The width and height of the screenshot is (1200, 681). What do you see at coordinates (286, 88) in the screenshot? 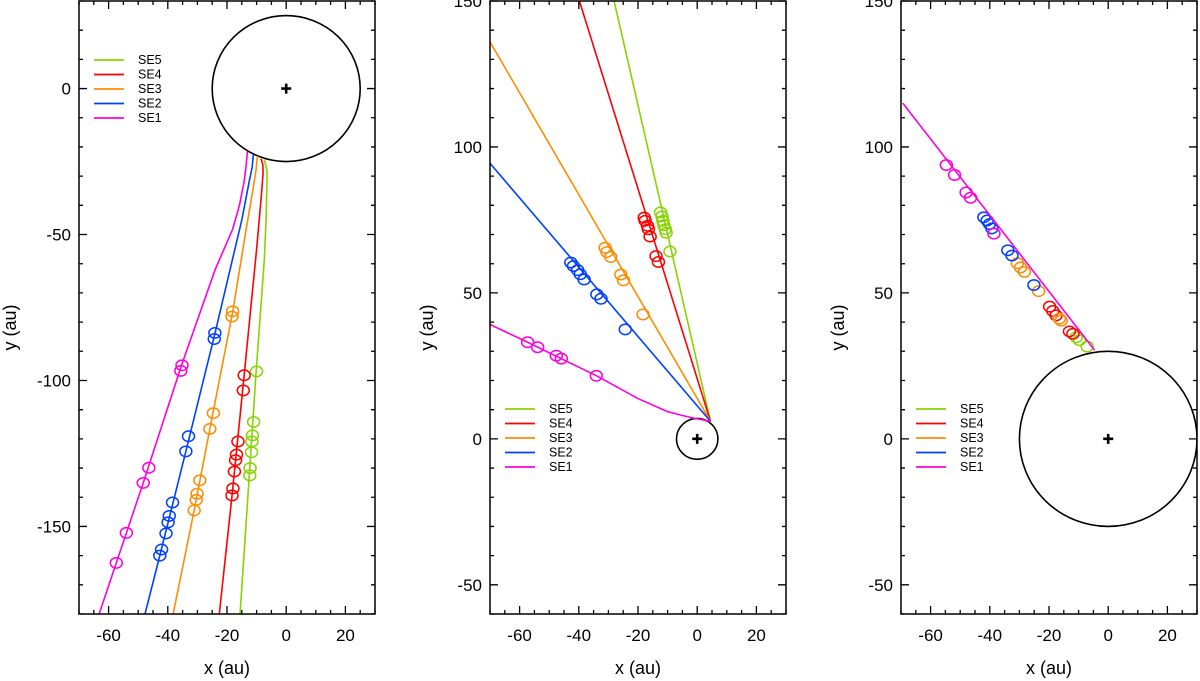
I see `planet-circle` at bounding box center [286, 88].